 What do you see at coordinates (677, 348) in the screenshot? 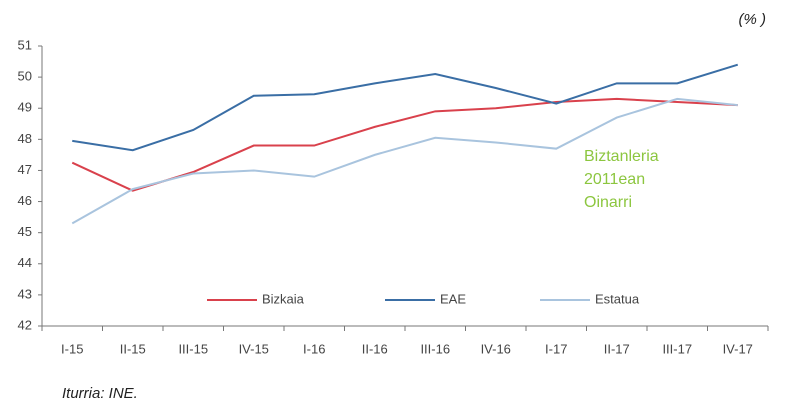
I see `x-tick-label: III-17` at bounding box center [677, 348].